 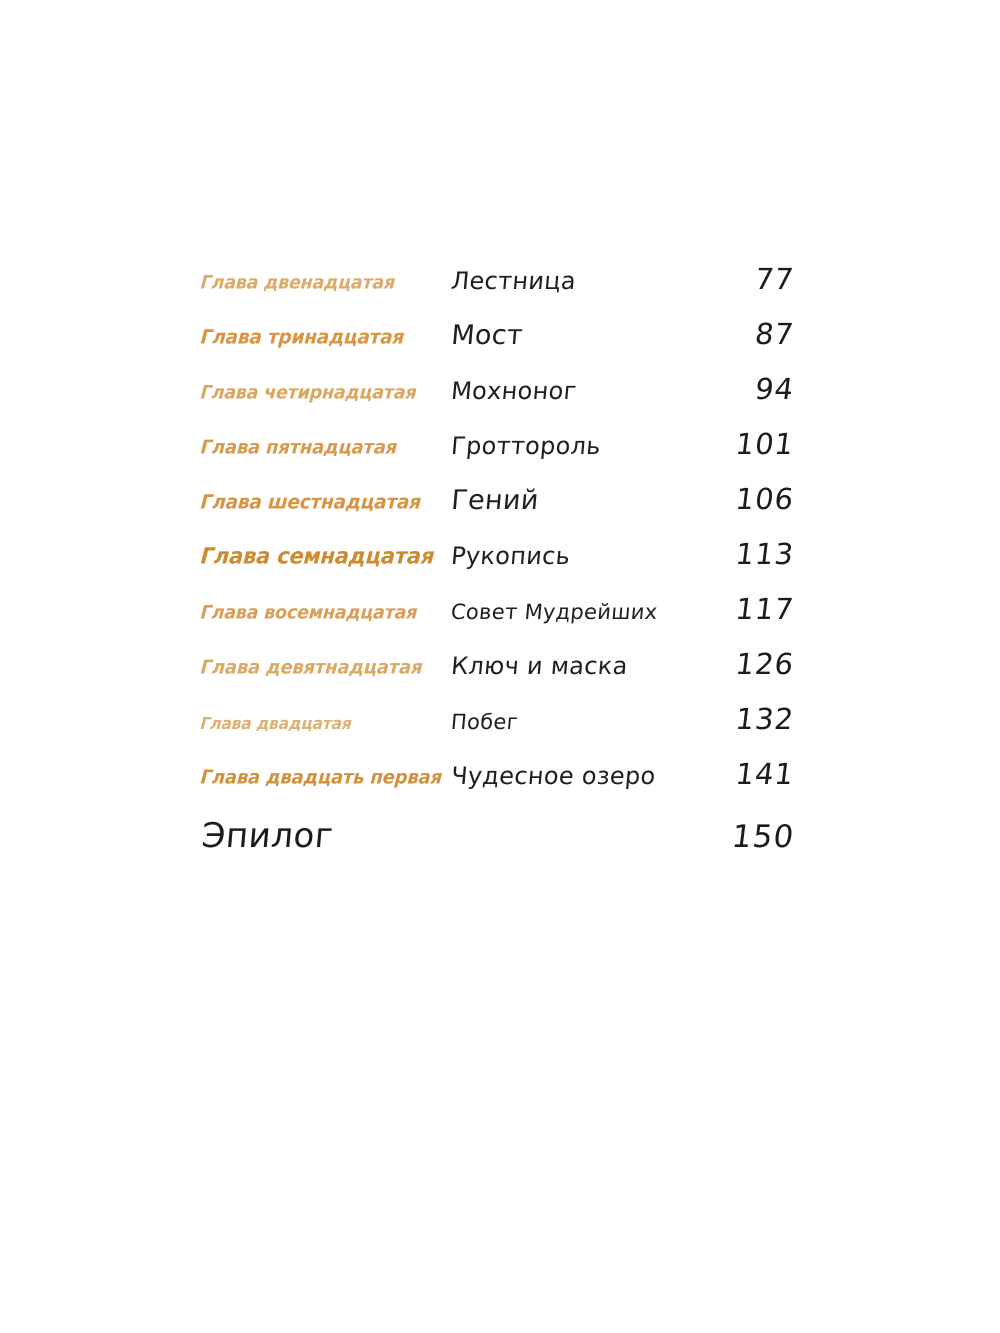 I want to click on chapter-page-number: 87, so click(x=775, y=334).